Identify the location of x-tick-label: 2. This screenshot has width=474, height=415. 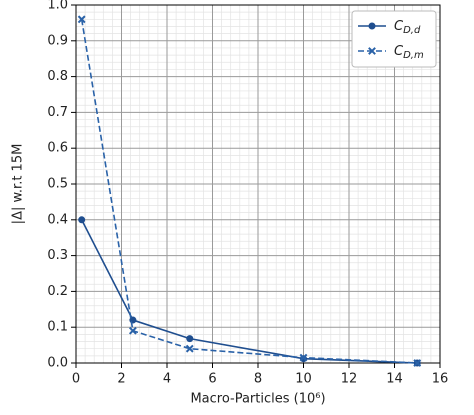
(121, 379).